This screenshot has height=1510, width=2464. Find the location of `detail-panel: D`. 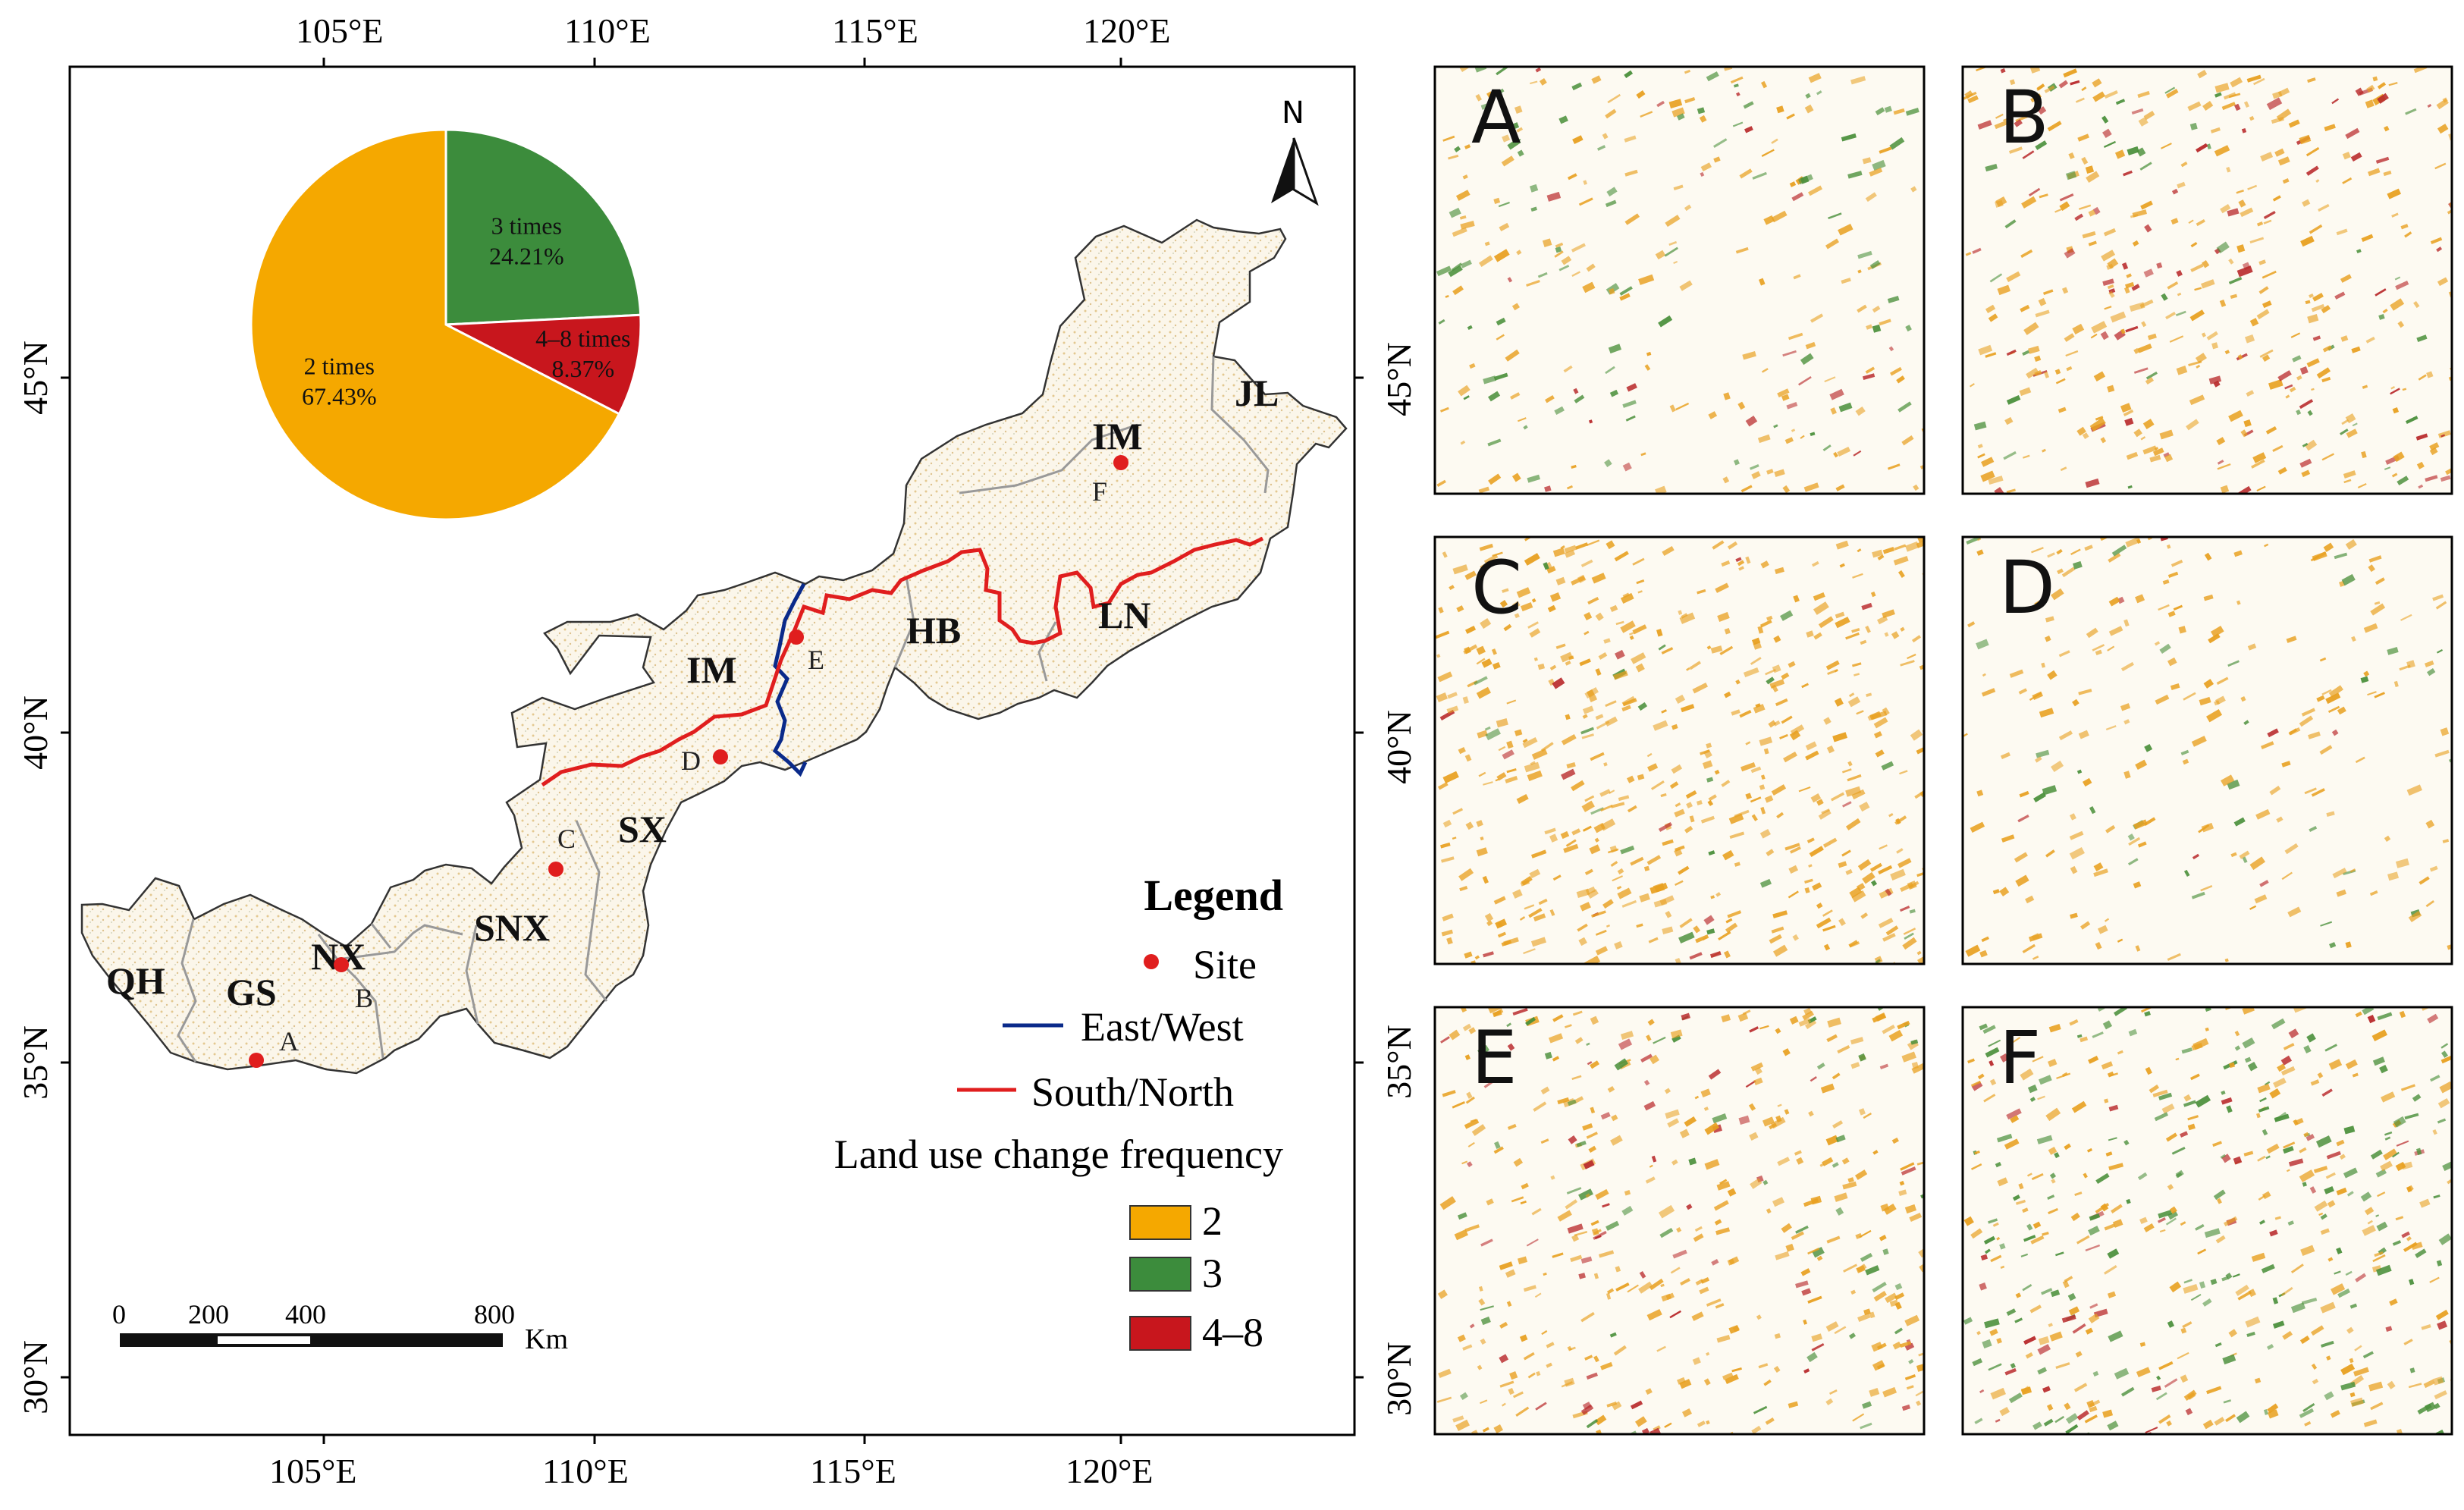

detail-panel: D is located at coordinates (2207, 750).